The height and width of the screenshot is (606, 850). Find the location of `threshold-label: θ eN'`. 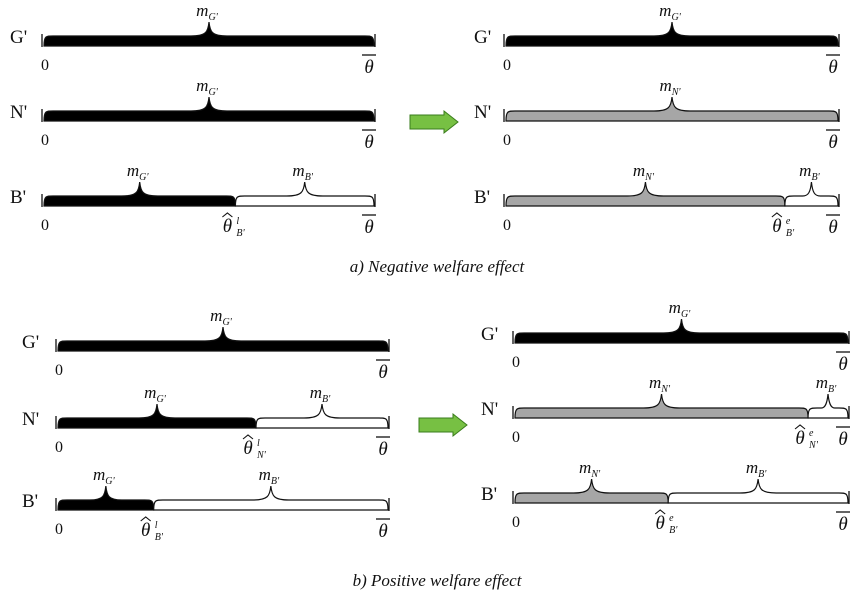

threshold-label: θ eN' is located at coordinates (806, 437).